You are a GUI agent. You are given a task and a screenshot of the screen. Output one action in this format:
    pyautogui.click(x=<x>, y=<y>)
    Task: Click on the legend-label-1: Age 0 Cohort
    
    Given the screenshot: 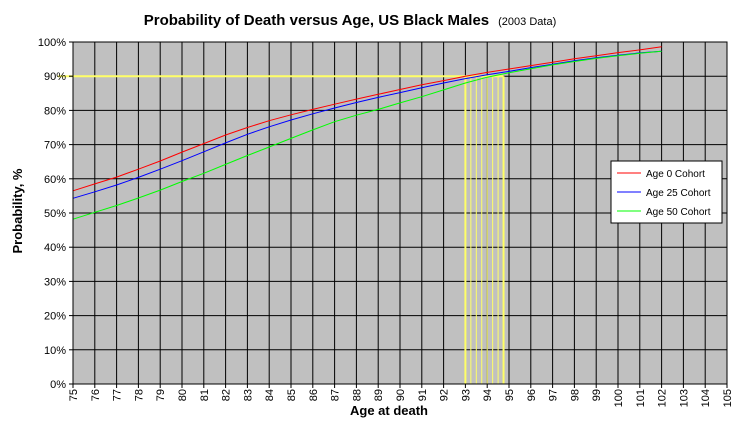 What is the action you would take?
    pyautogui.click(x=675, y=174)
    